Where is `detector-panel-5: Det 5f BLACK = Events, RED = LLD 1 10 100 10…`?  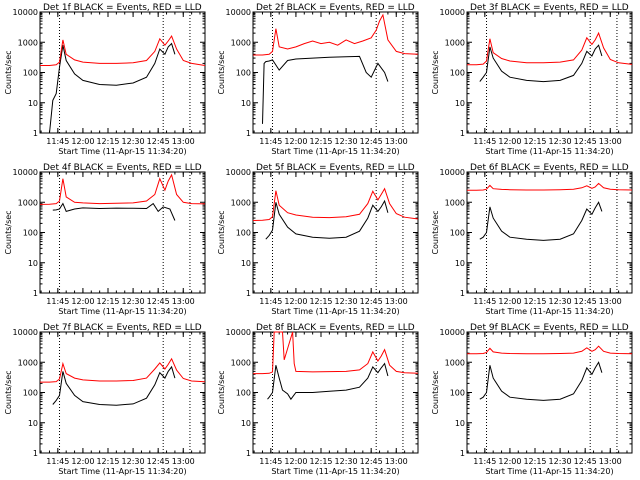 detector-panel-5: Det 5f BLACK = Events, RED = LLD 1 10 100 10… is located at coordinates (318, 239).